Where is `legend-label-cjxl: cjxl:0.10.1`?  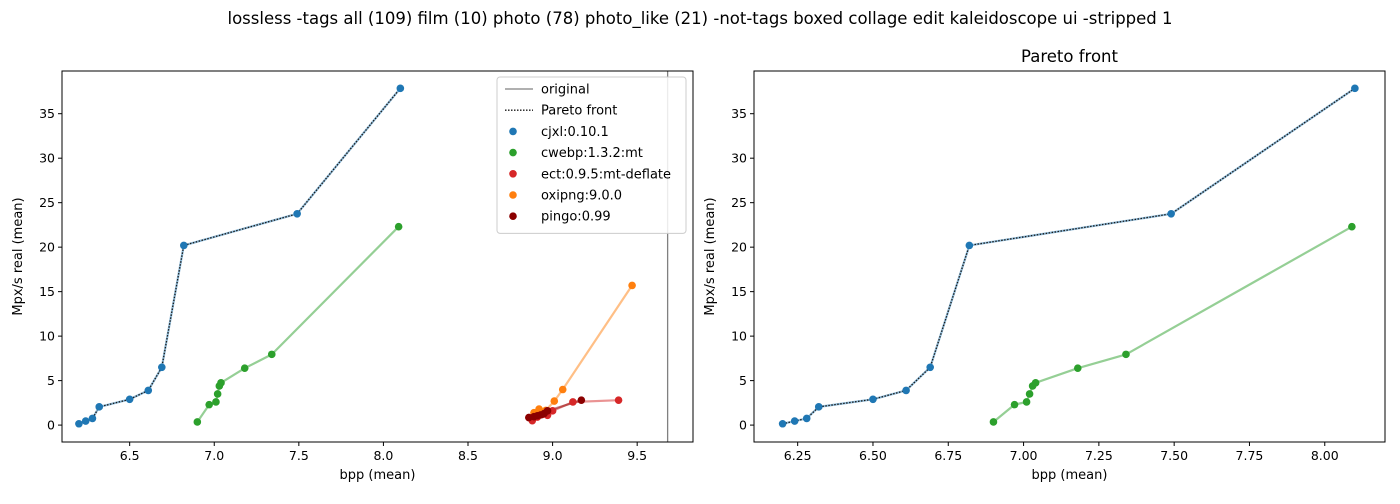 legend-label-cjxl: cjxl:0.10.1 is located at coordinates (575, 132).